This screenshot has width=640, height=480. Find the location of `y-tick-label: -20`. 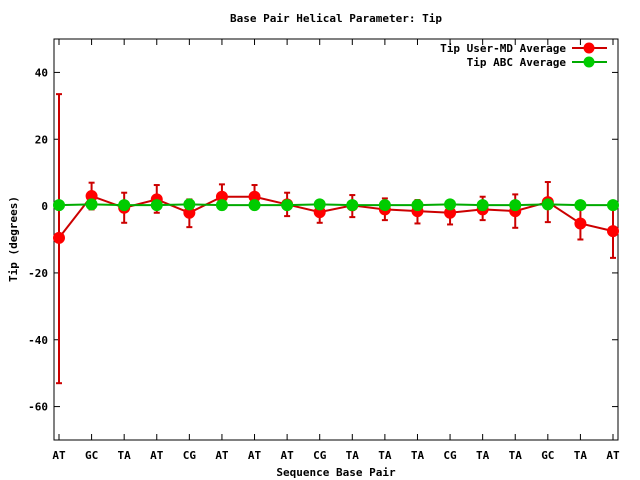

y-tick-label: -20 is located at coordinates (38, 273).